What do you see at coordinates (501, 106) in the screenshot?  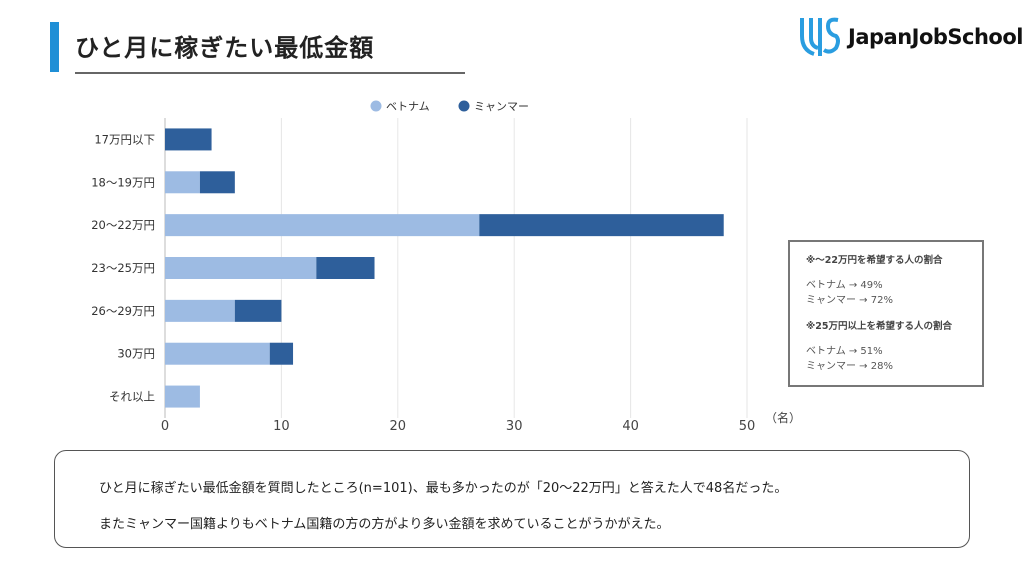 I see `legend-label: ミャンマー` at bounding box center [501, 106].